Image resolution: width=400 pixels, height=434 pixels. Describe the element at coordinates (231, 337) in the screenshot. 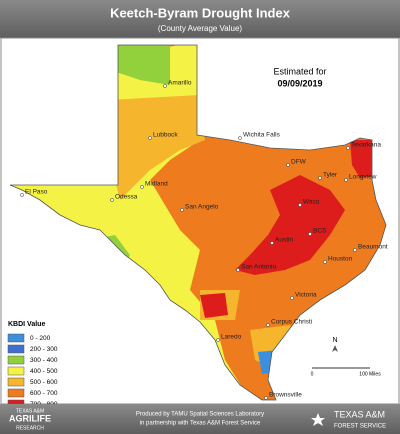

I see `city-label: Laredo` at that location.